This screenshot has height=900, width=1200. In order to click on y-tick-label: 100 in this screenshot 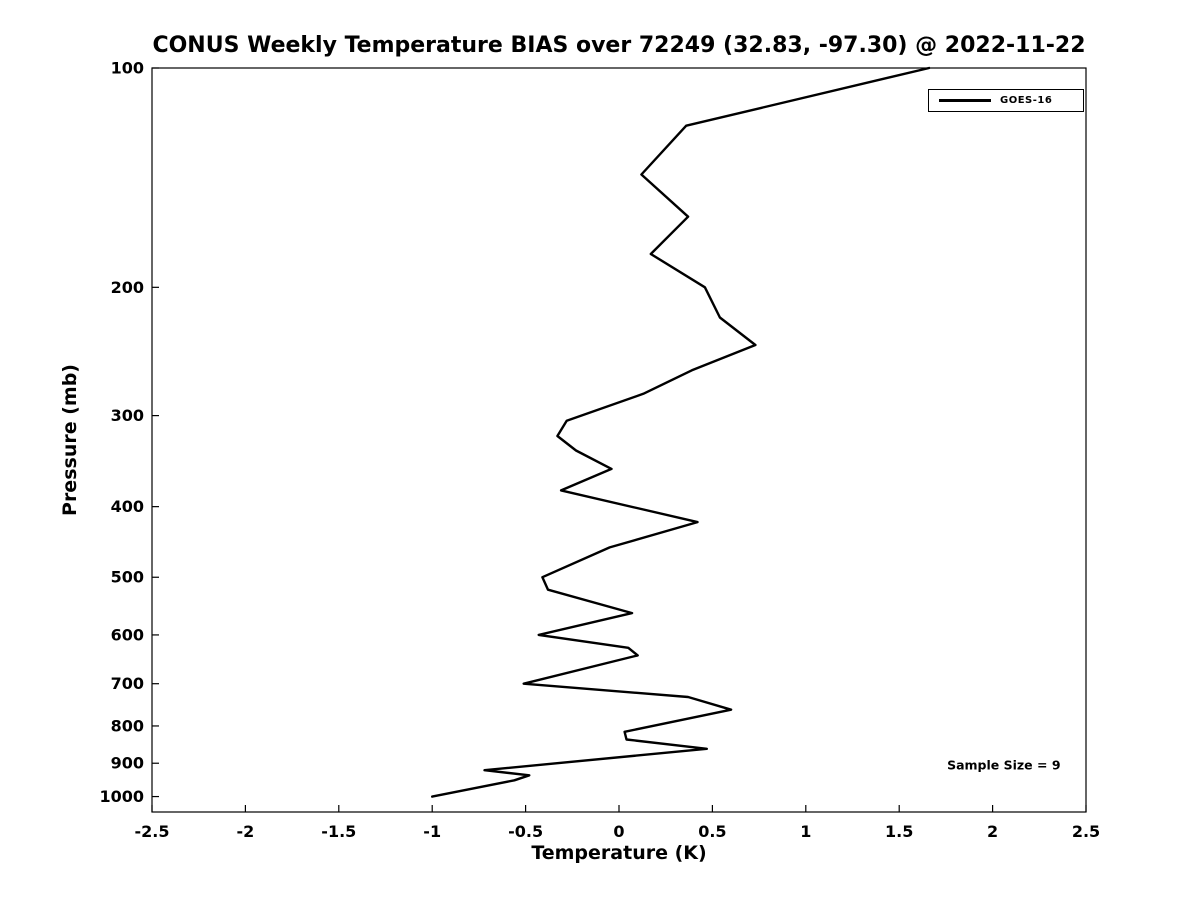, I will do `click(127, 68)`.